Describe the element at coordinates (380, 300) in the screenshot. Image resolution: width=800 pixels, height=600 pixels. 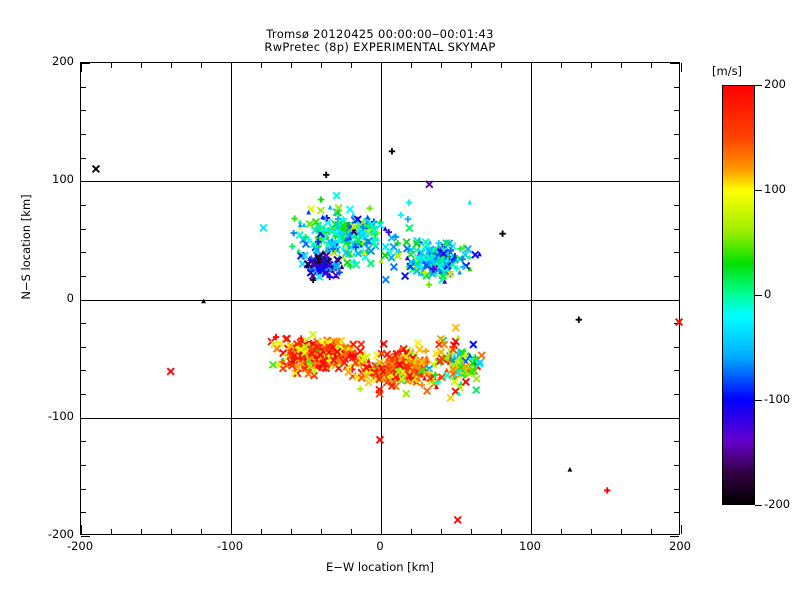
I see `gridline-horizontal` at that location.